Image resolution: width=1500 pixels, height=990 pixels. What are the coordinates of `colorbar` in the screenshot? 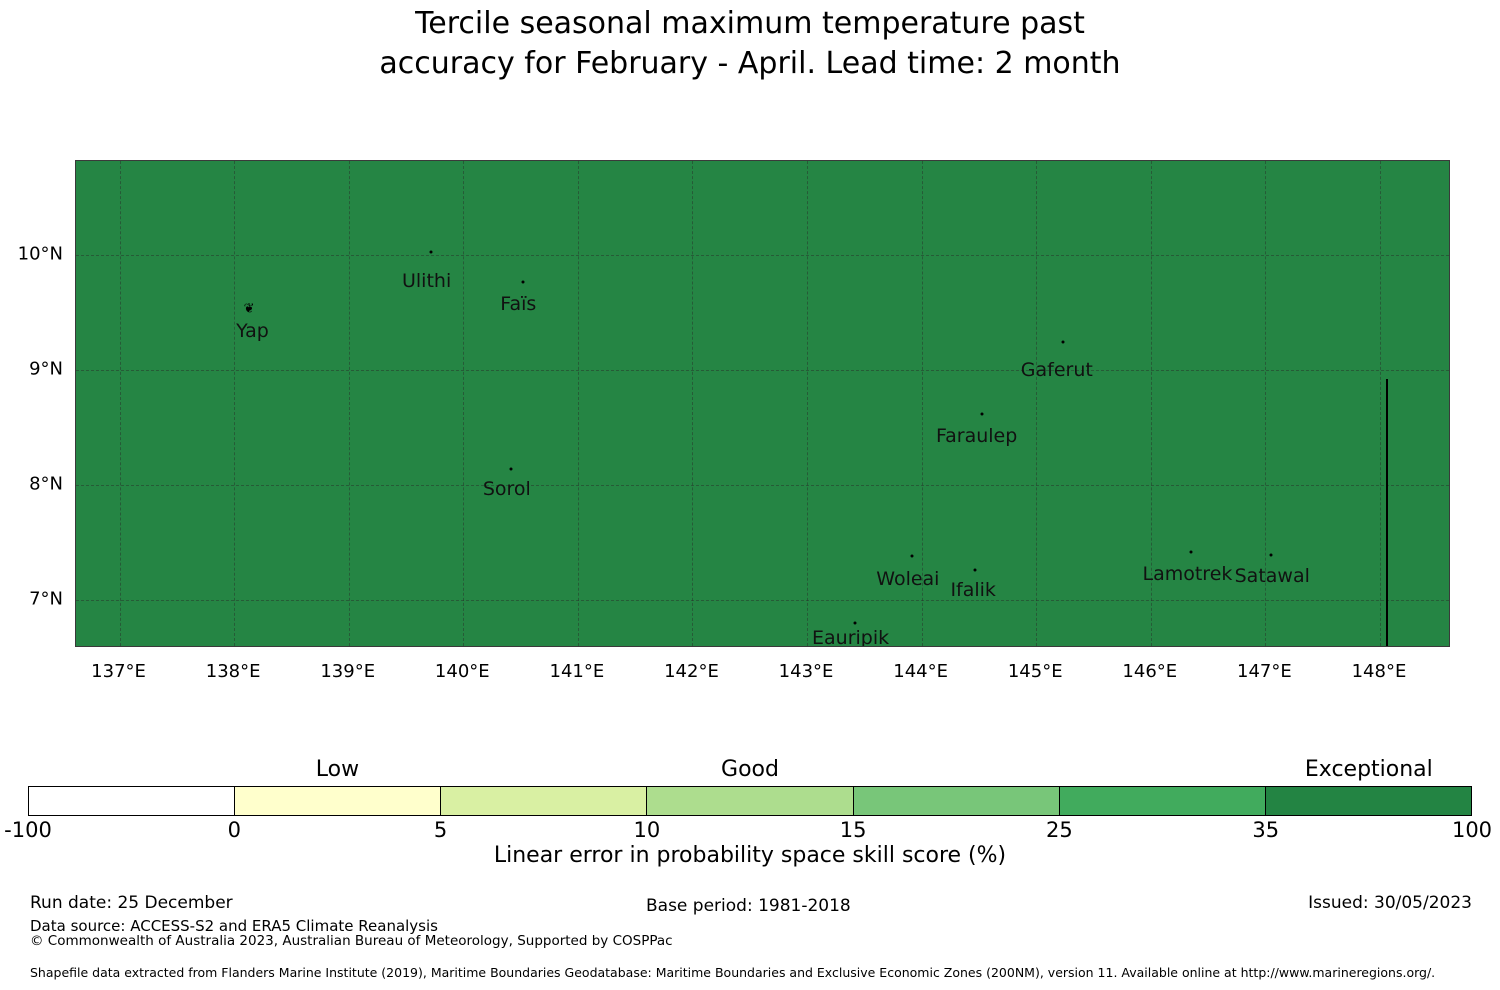 It's located at (750, 801).